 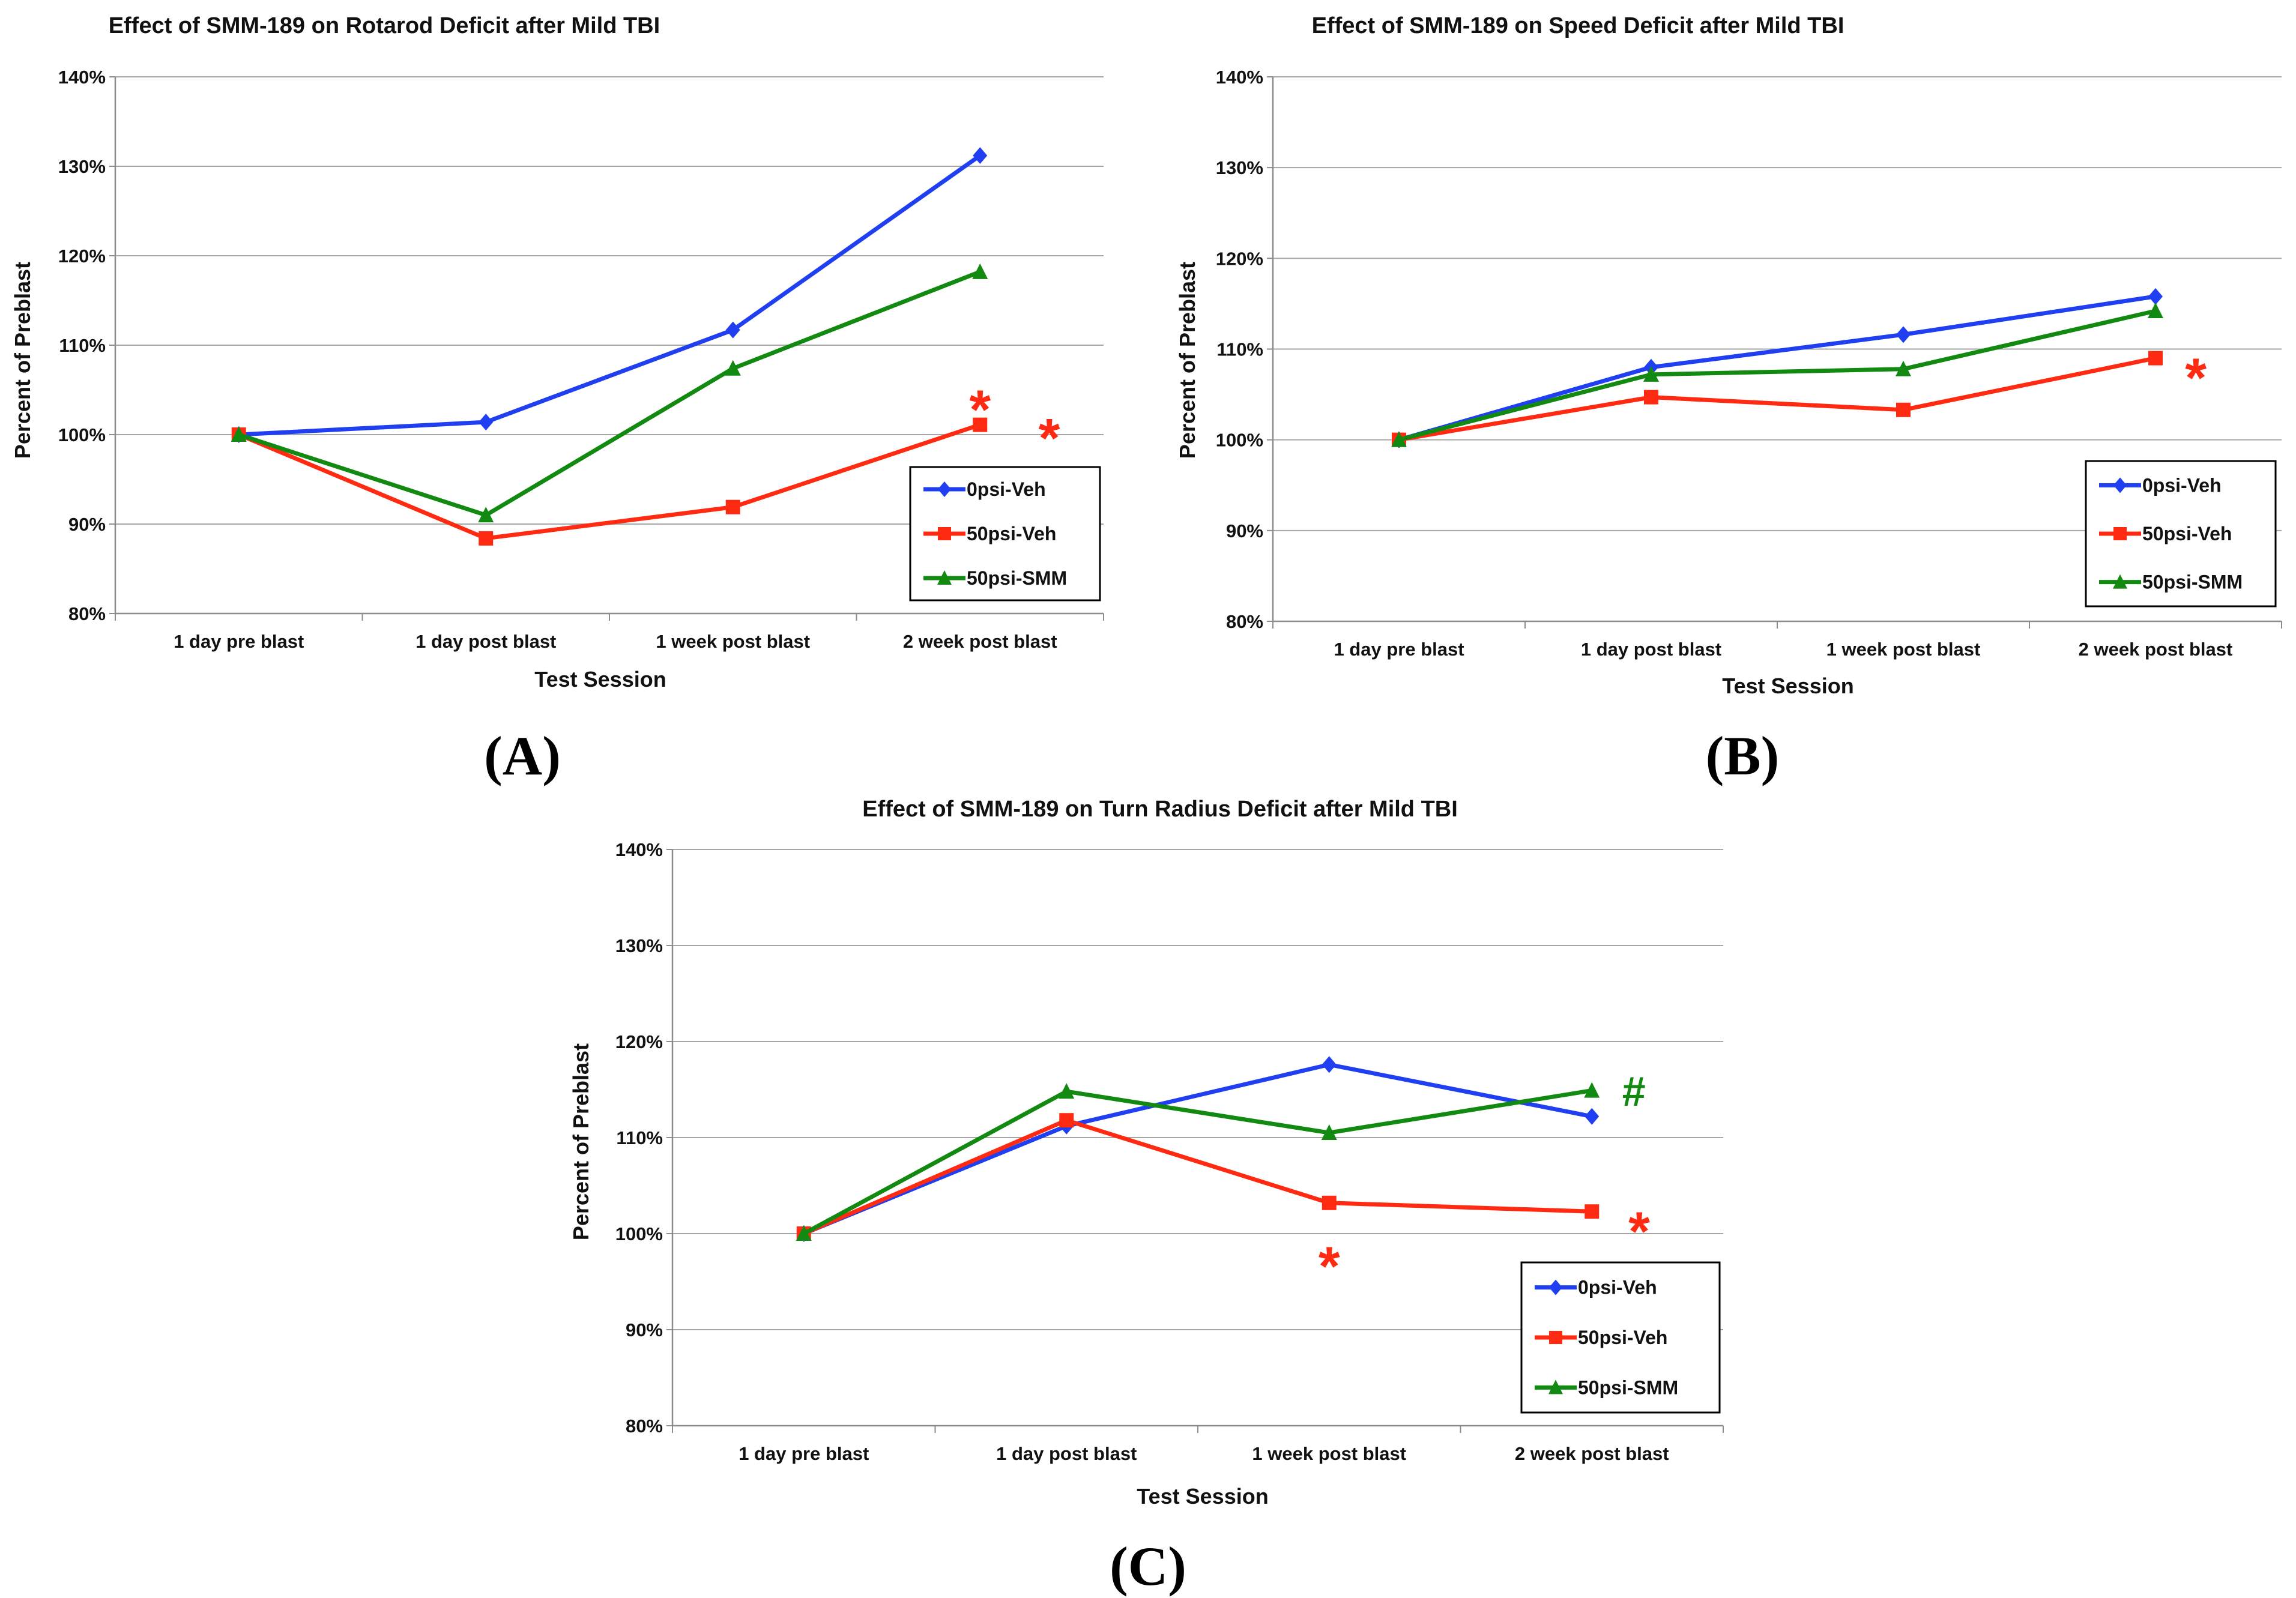 What do you see at coordinates (980, 641) in the screenshot?
I see `chart-a-x-tick-label: 2 week post blast` at bounding box center [980, 641].